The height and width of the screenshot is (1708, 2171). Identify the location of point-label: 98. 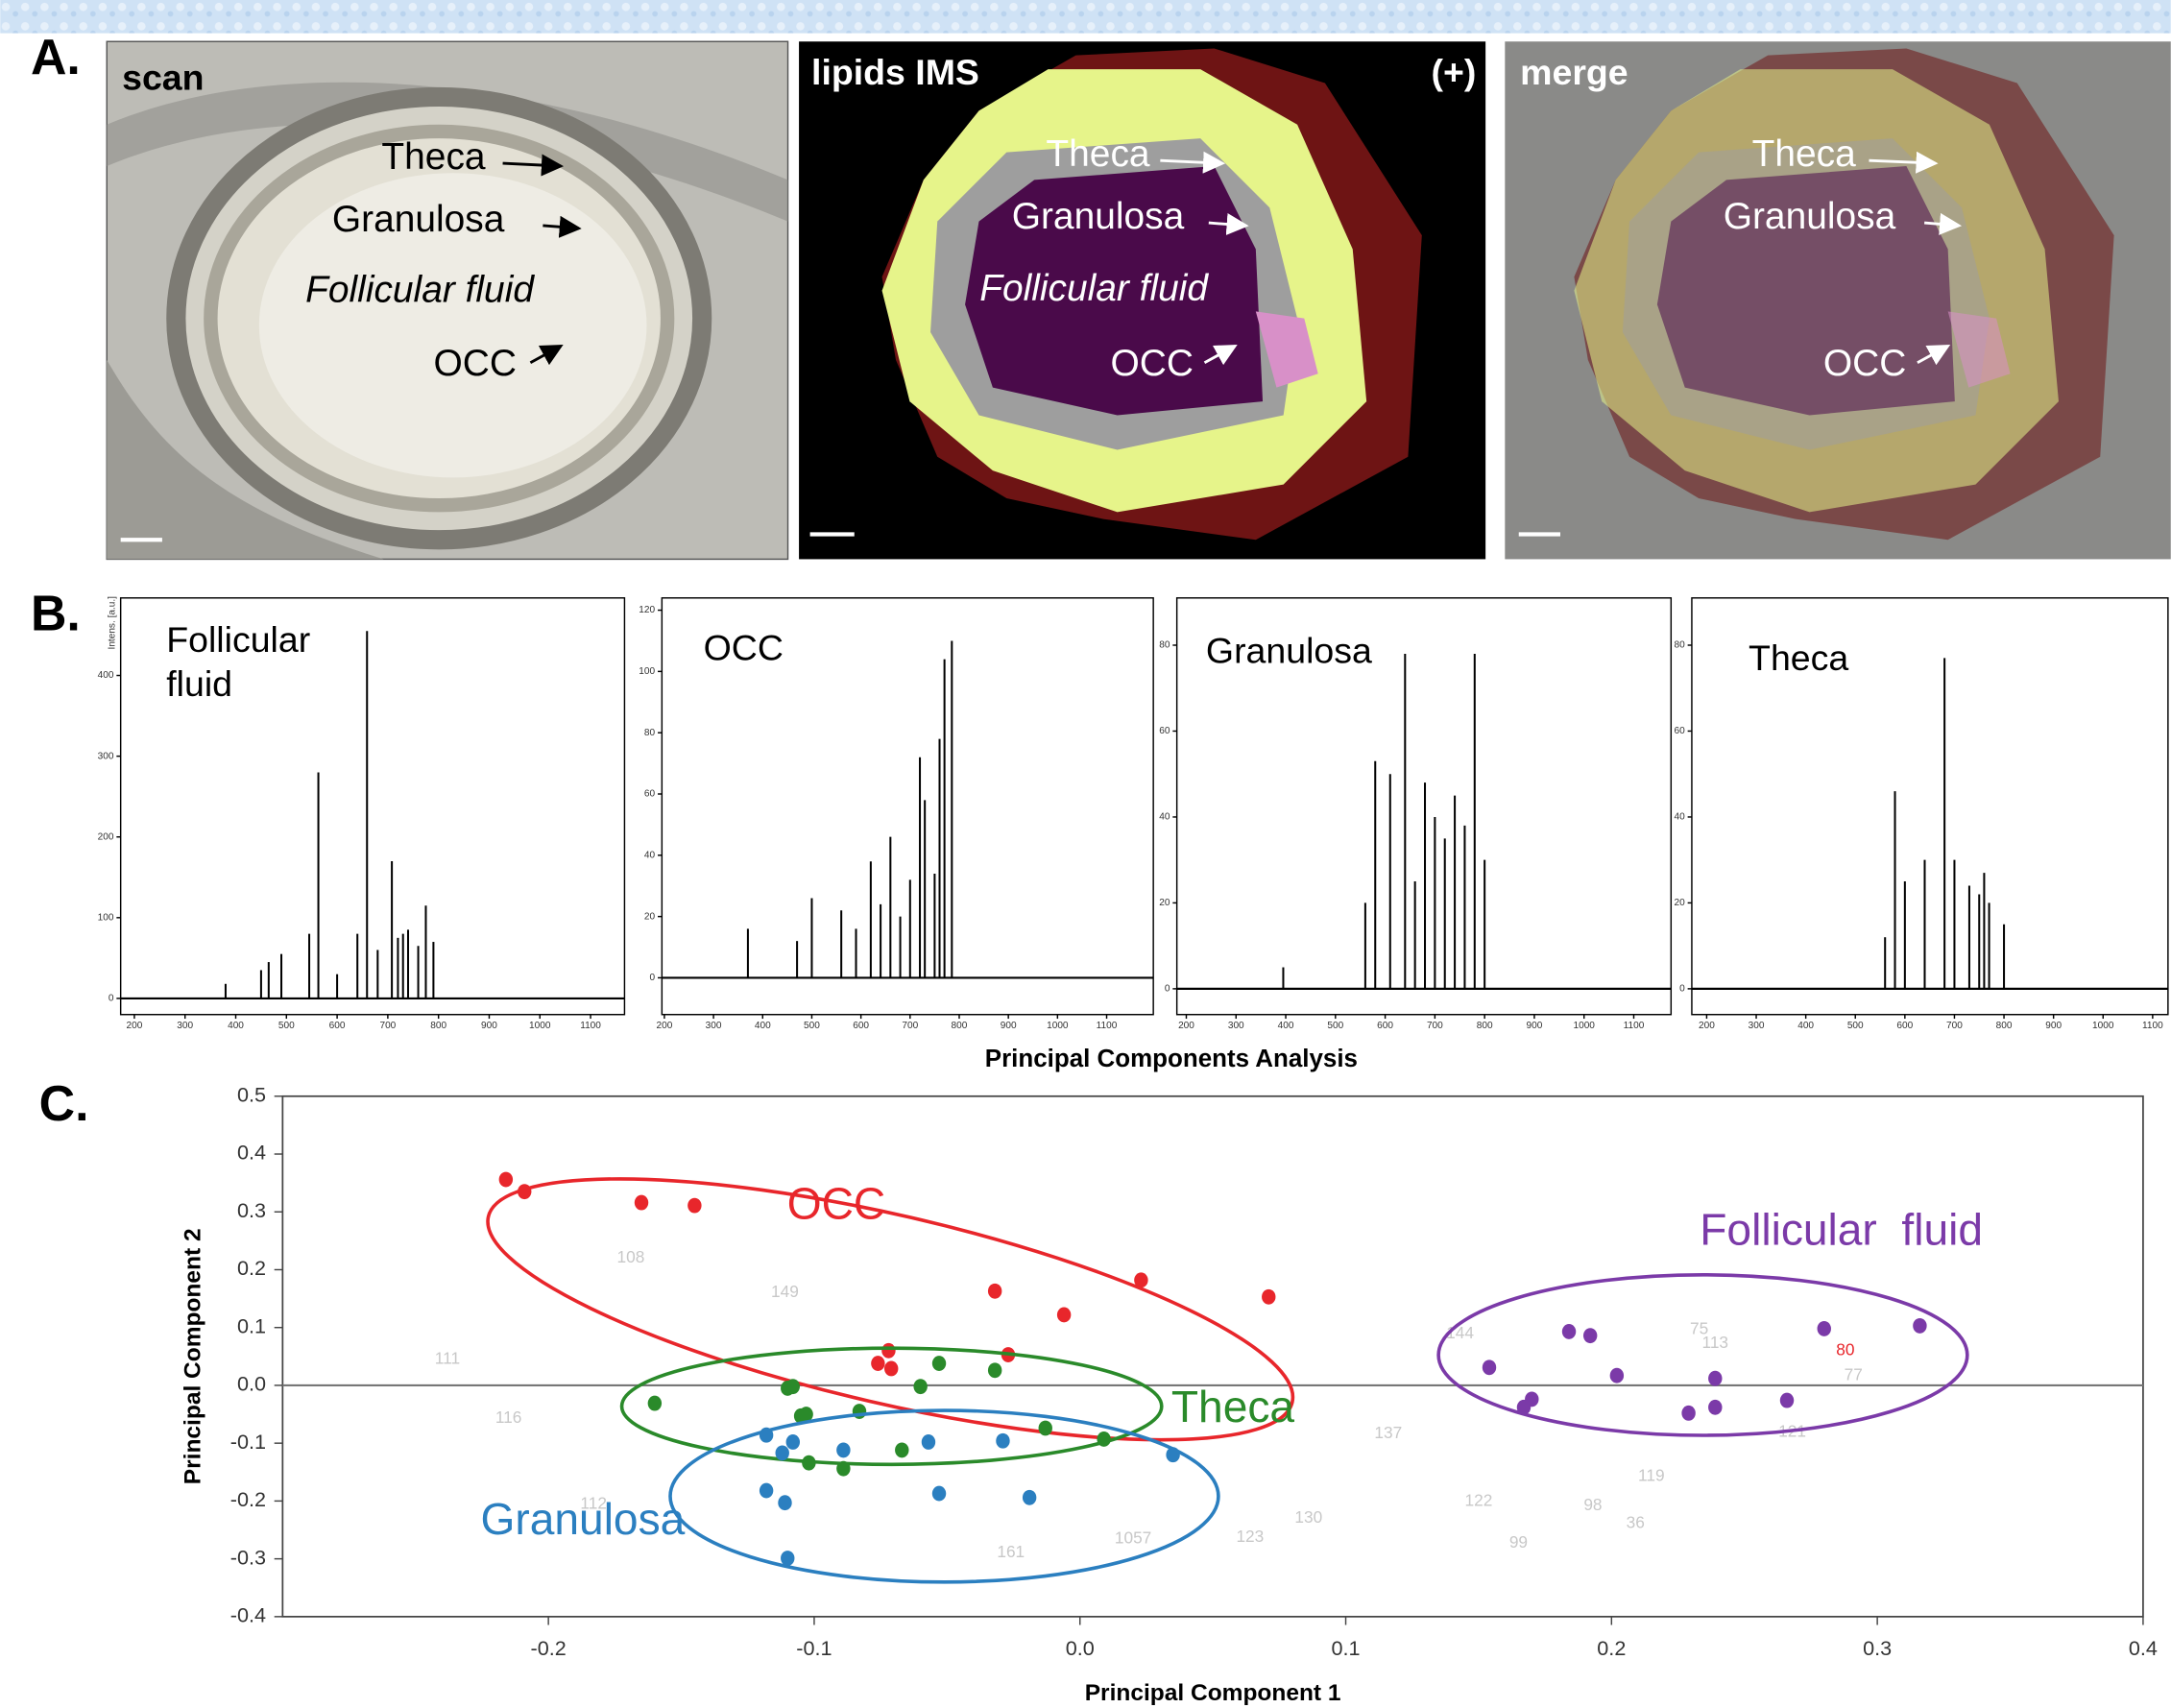
(1593, 1504).